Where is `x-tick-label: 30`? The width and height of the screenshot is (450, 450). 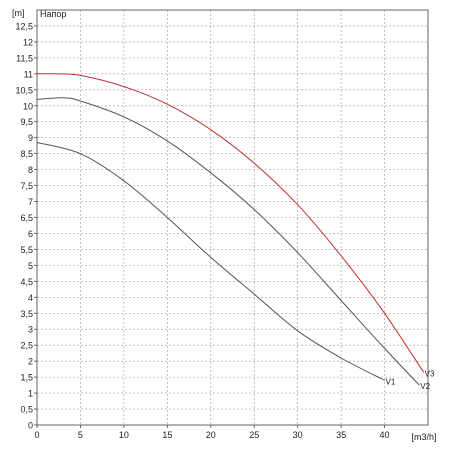 x-tick-label: 30 is located at coordinates (298, 435).